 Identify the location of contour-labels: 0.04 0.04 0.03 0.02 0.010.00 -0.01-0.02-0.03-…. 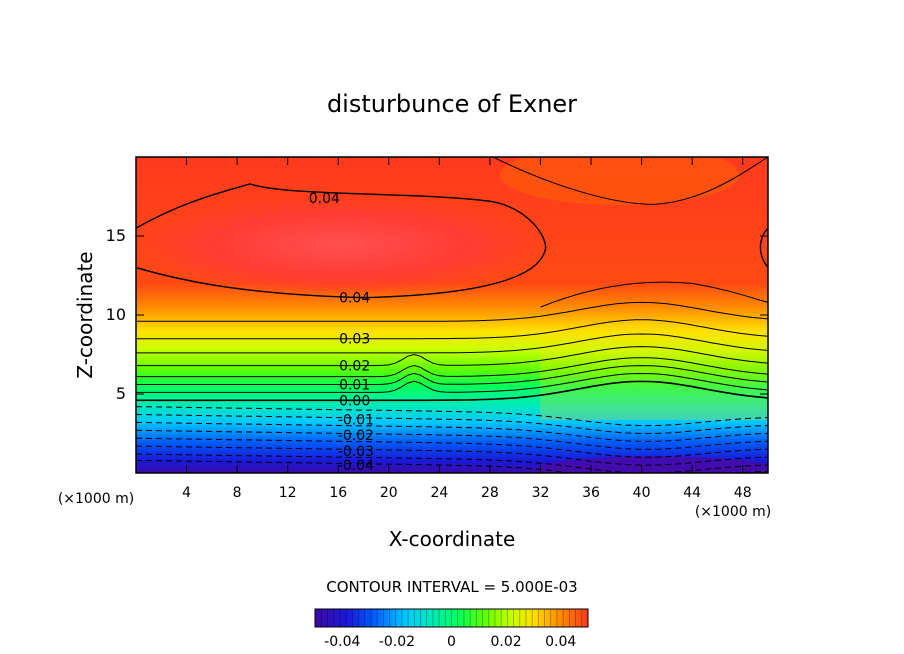
(341, 332).